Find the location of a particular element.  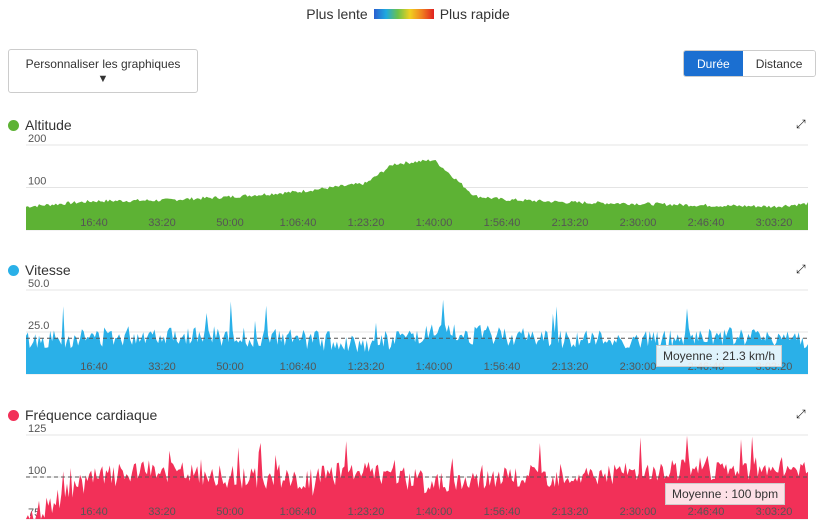

heart-rate-average-label: Moyenne : 100 bpm is located at coordinates (725, 494).